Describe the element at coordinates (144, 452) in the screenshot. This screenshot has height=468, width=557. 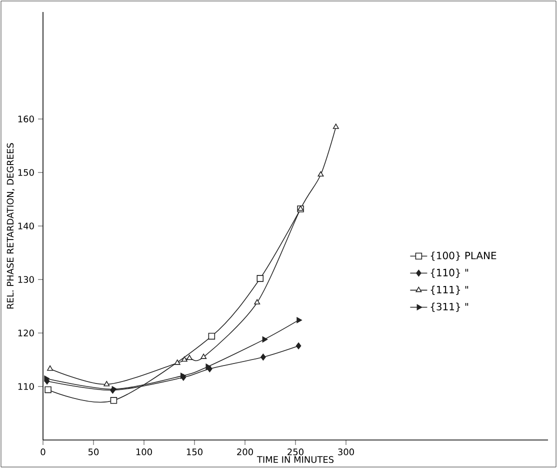
I see `x-tick-label: 100` at that location.